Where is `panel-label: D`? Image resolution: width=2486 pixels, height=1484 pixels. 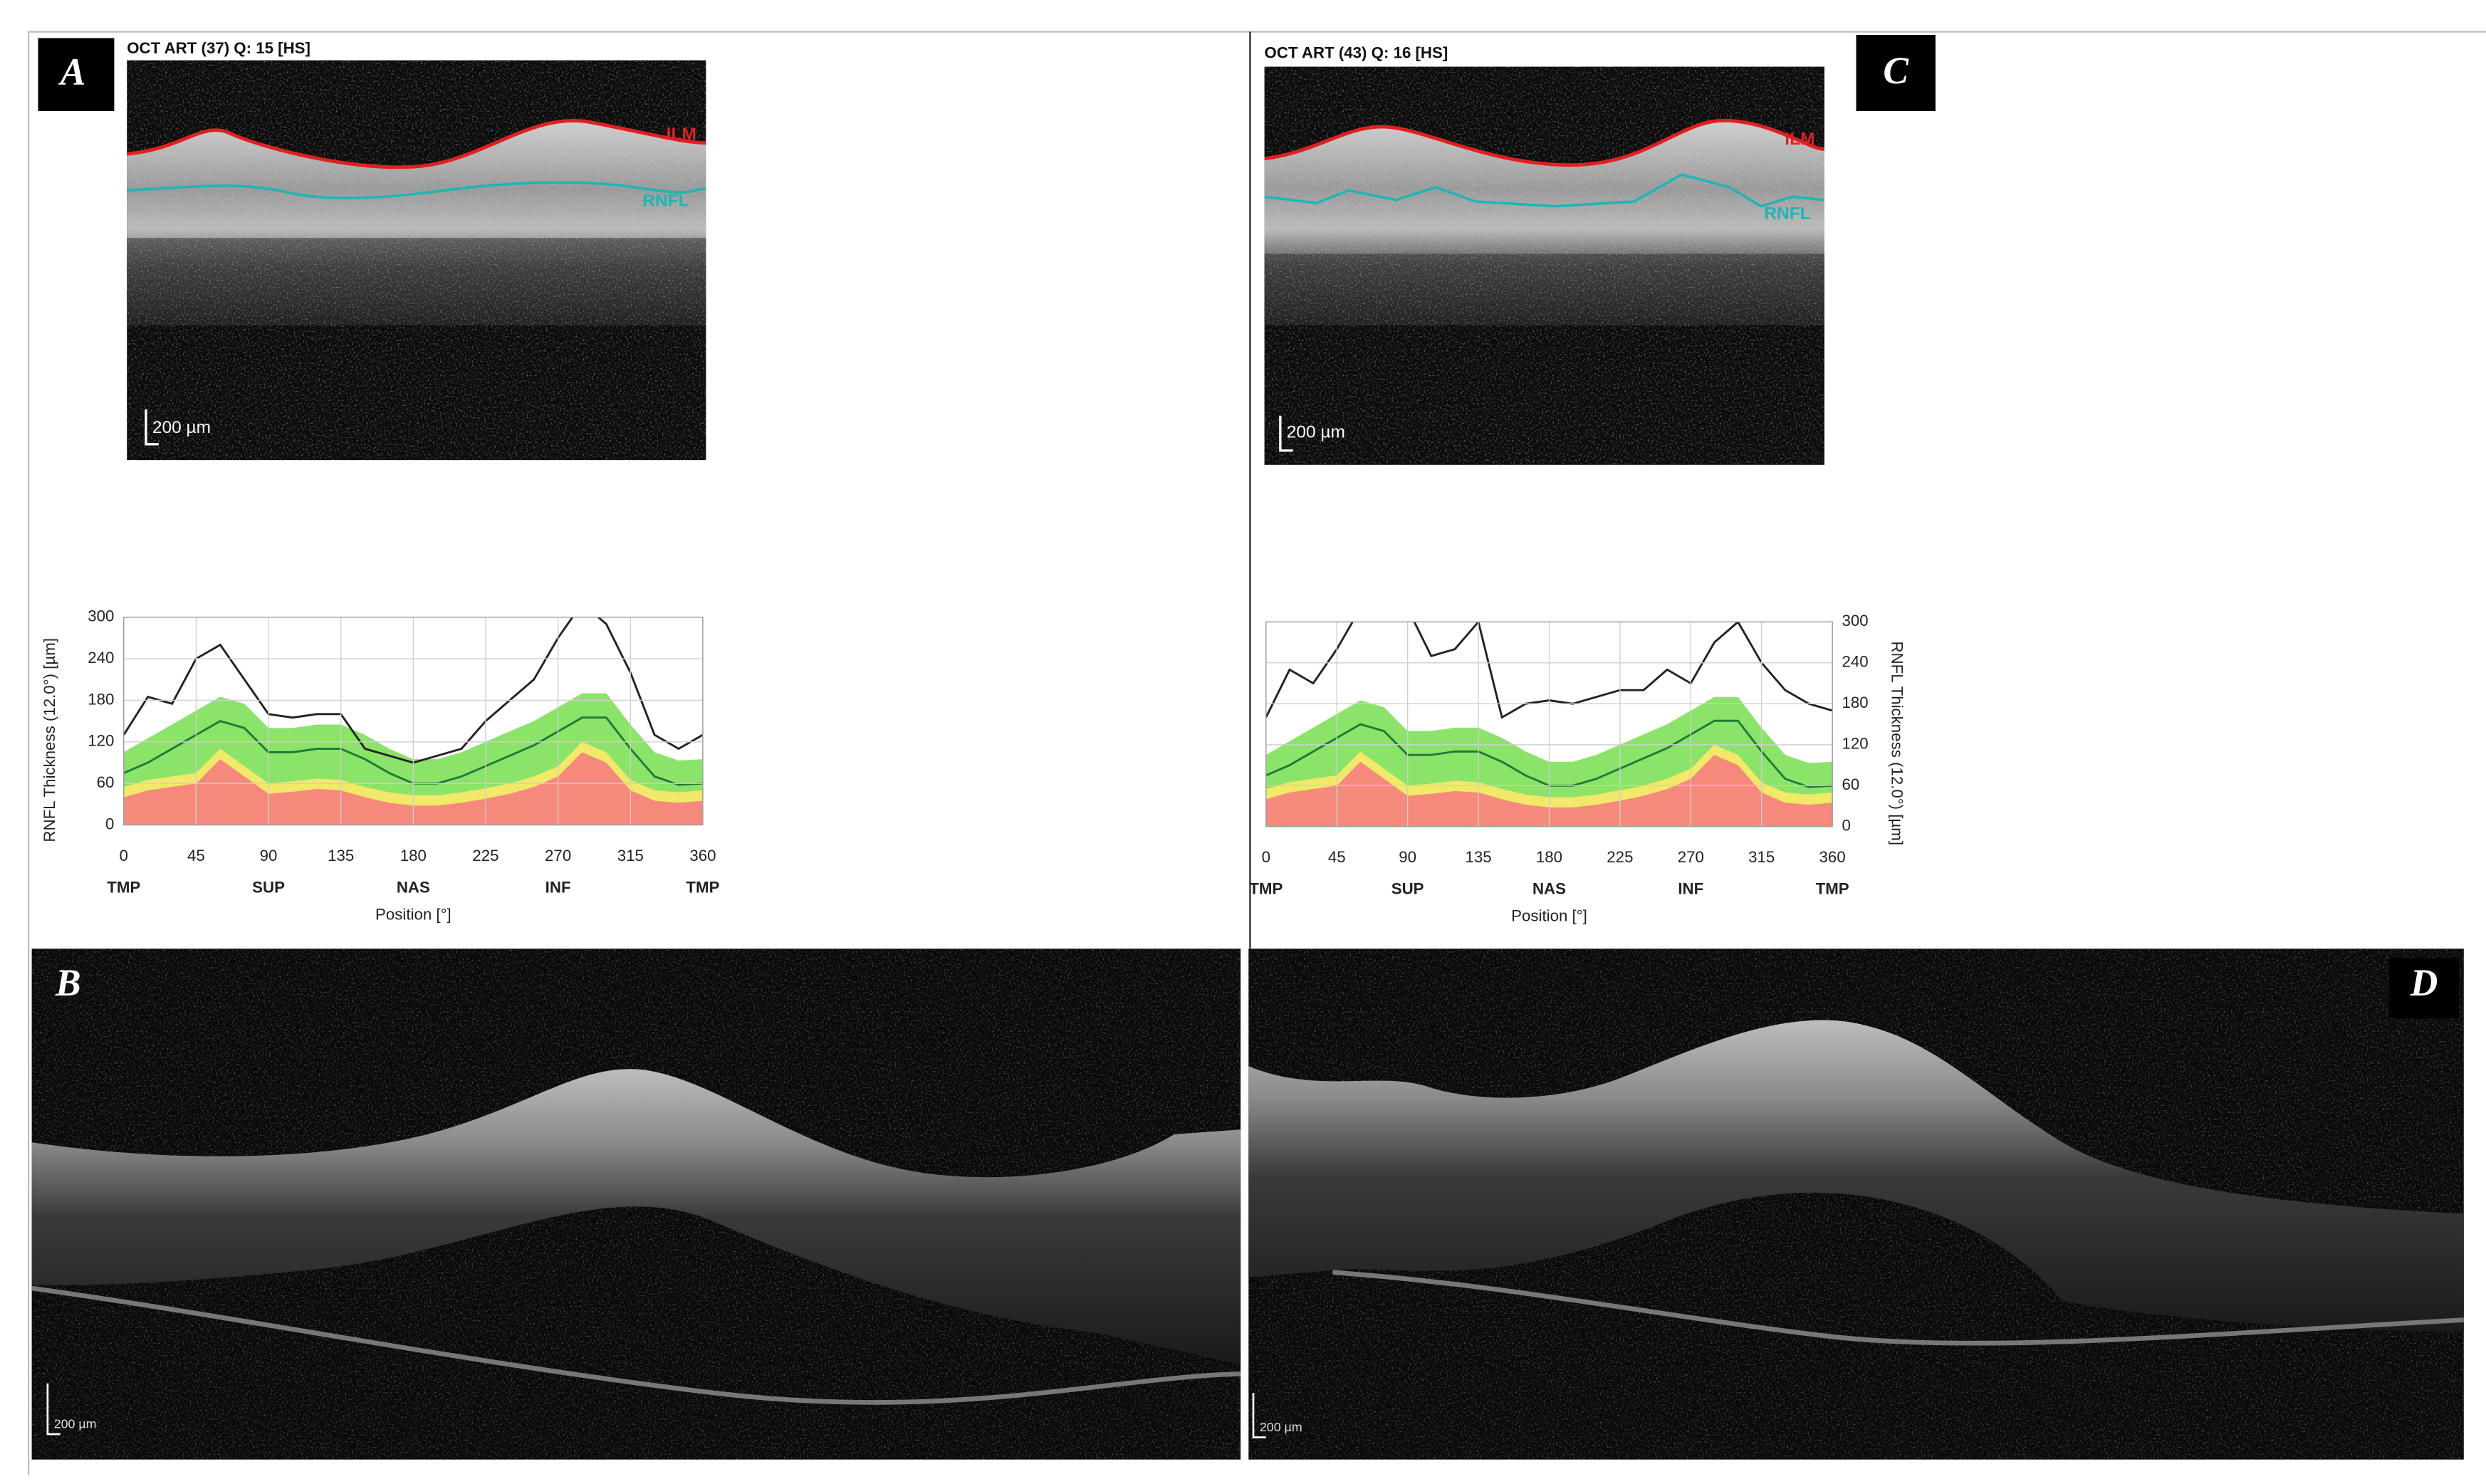 panel-label: D is located at coordinates (2424, 982).